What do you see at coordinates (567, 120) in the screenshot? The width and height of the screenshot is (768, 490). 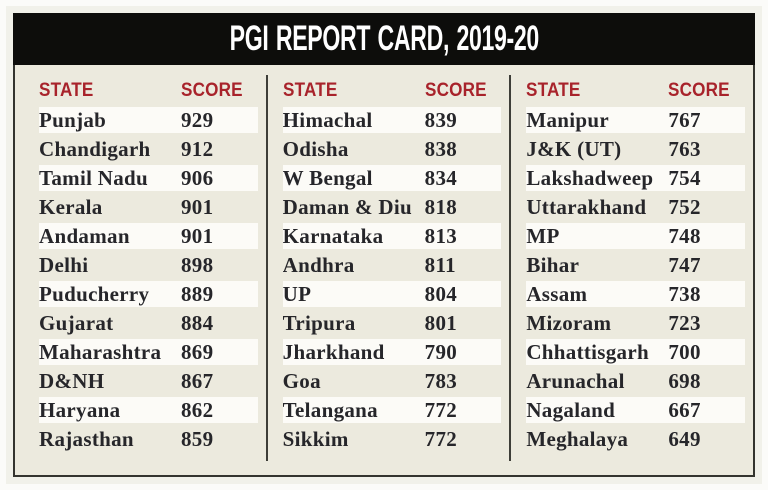 I see `state-cell: Manipur` at bounding box center [567, 120].